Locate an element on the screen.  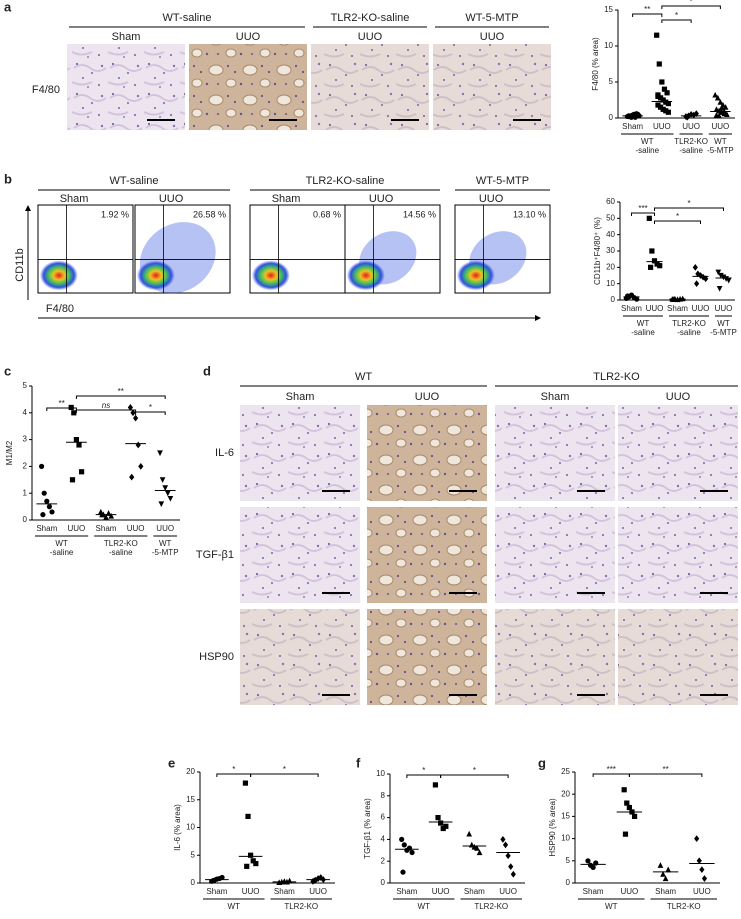
y-tick-label: 0 is located at coordinates (611, 117).